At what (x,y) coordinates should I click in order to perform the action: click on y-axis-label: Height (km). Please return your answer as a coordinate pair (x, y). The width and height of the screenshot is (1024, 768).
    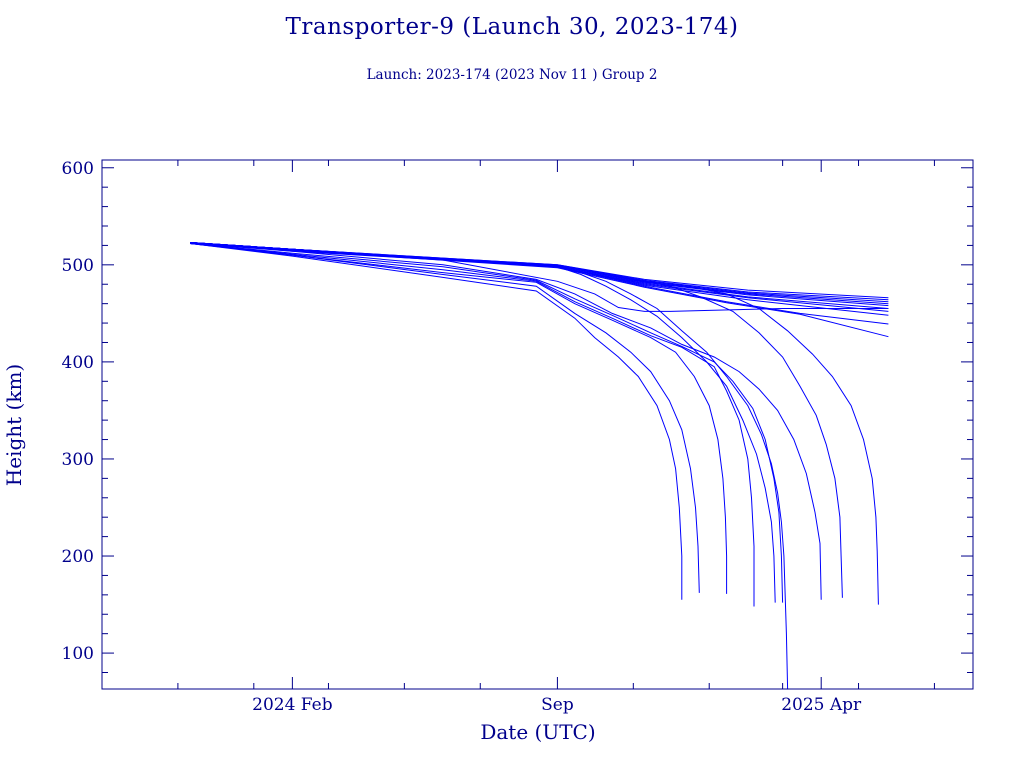
    Looking at the image, I should click on (14, 425).